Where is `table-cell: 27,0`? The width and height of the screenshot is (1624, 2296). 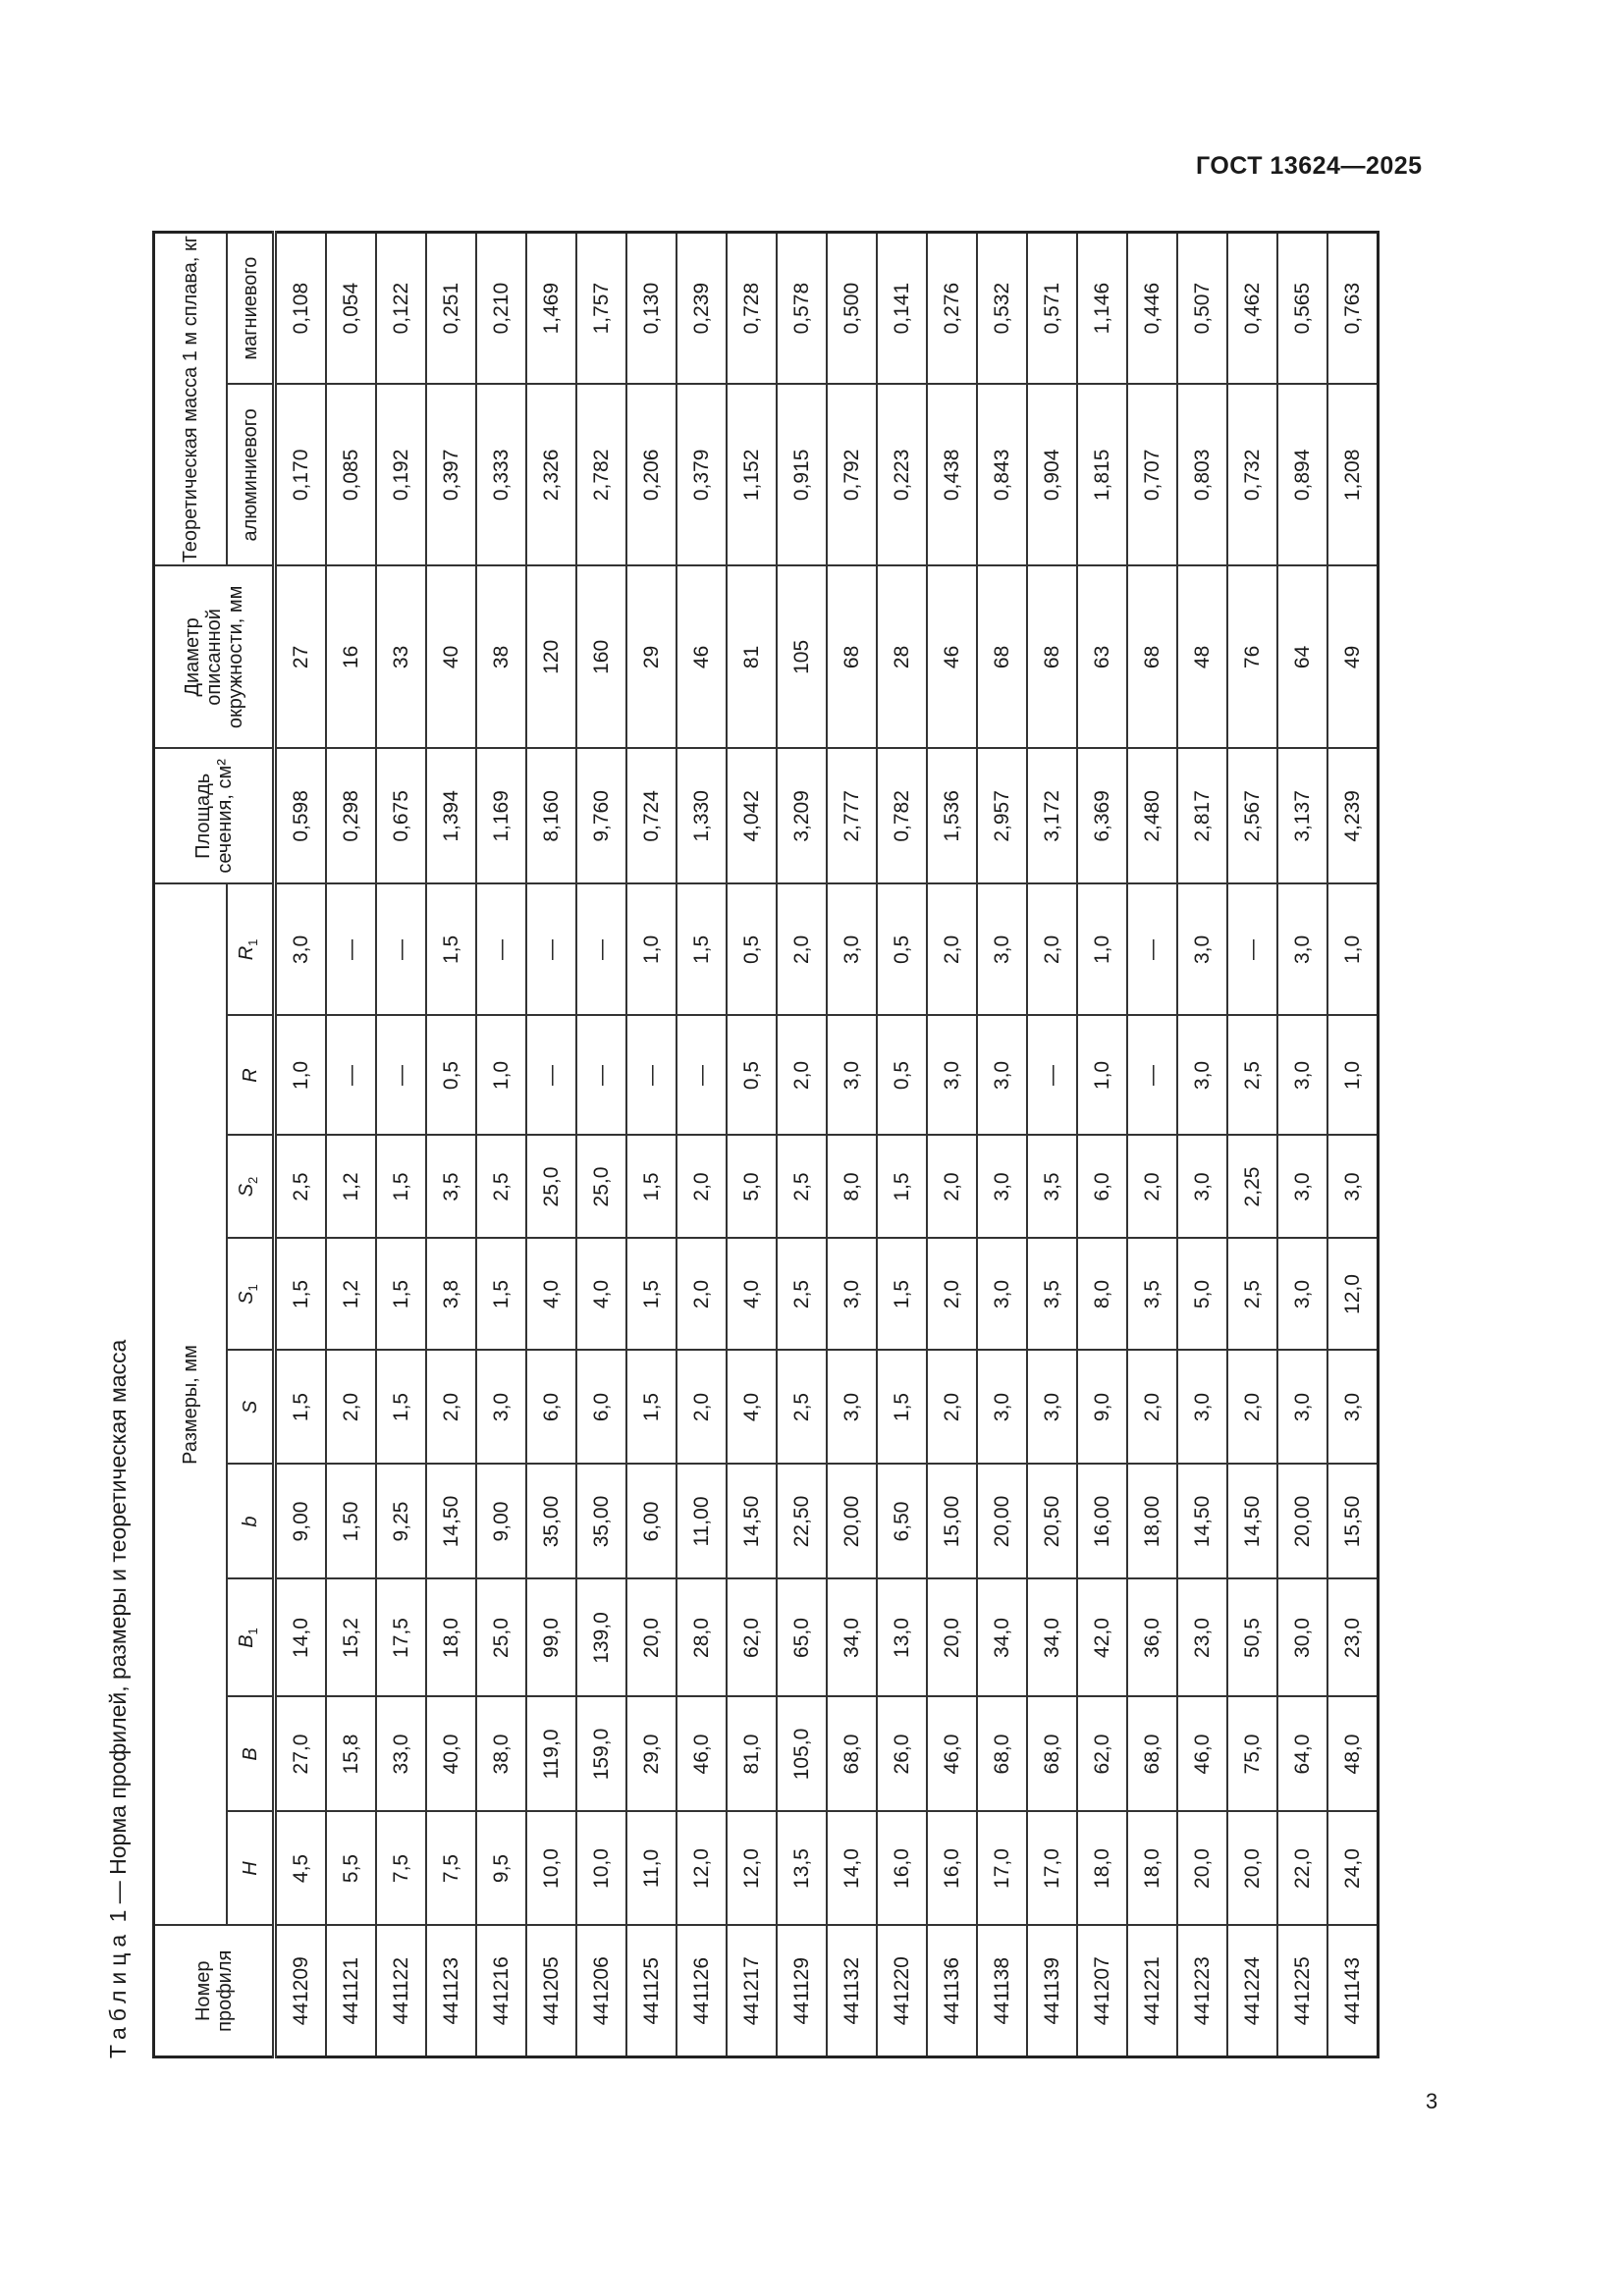
table-cell: 27,0 is located at coordinates (300, 1754).